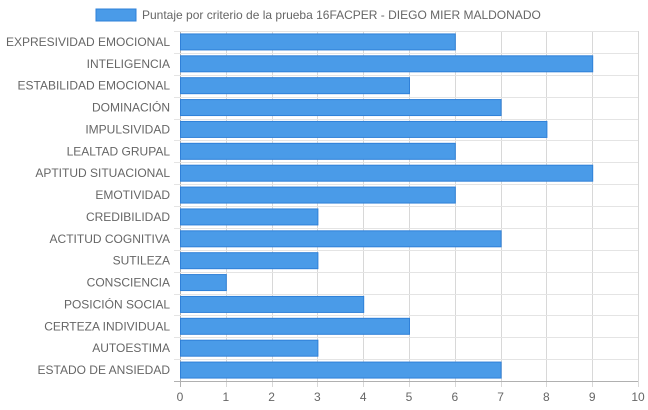 The image size is (648, 410). What do you see at coordinates (116, 15) in the screenshot?
I see `legend-swatch` at bounding box center [116, 15].